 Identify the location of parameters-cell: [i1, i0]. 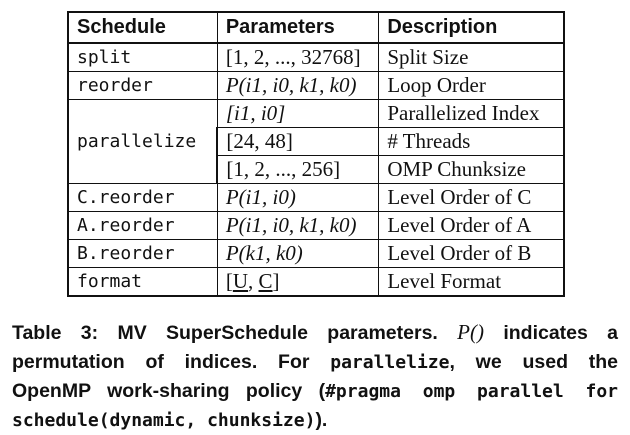
(298, 113).